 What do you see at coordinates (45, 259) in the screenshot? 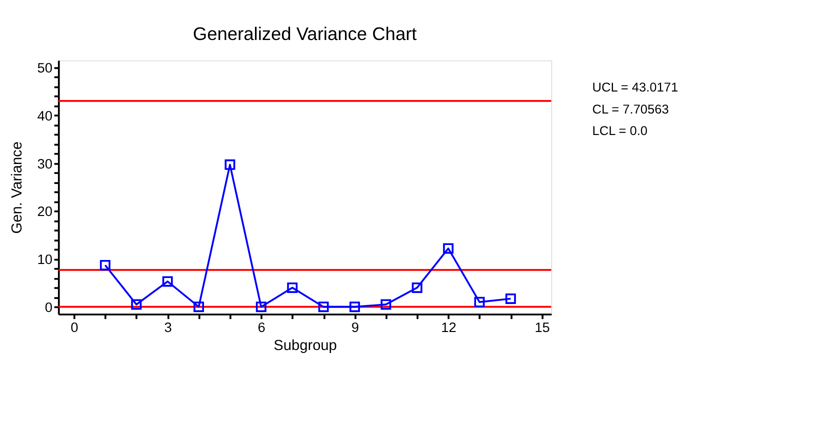
I see `y-tick-label: 10` at bounding box center [45, 259].